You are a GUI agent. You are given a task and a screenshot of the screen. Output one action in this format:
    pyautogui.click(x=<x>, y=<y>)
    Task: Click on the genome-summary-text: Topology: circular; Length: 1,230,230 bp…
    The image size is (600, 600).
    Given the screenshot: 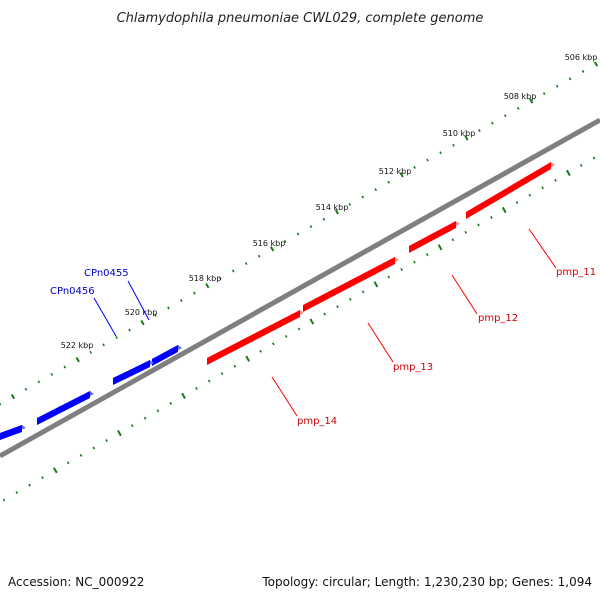 What is the action you would take?
    pyautogui.click(x=426, y=582)
    